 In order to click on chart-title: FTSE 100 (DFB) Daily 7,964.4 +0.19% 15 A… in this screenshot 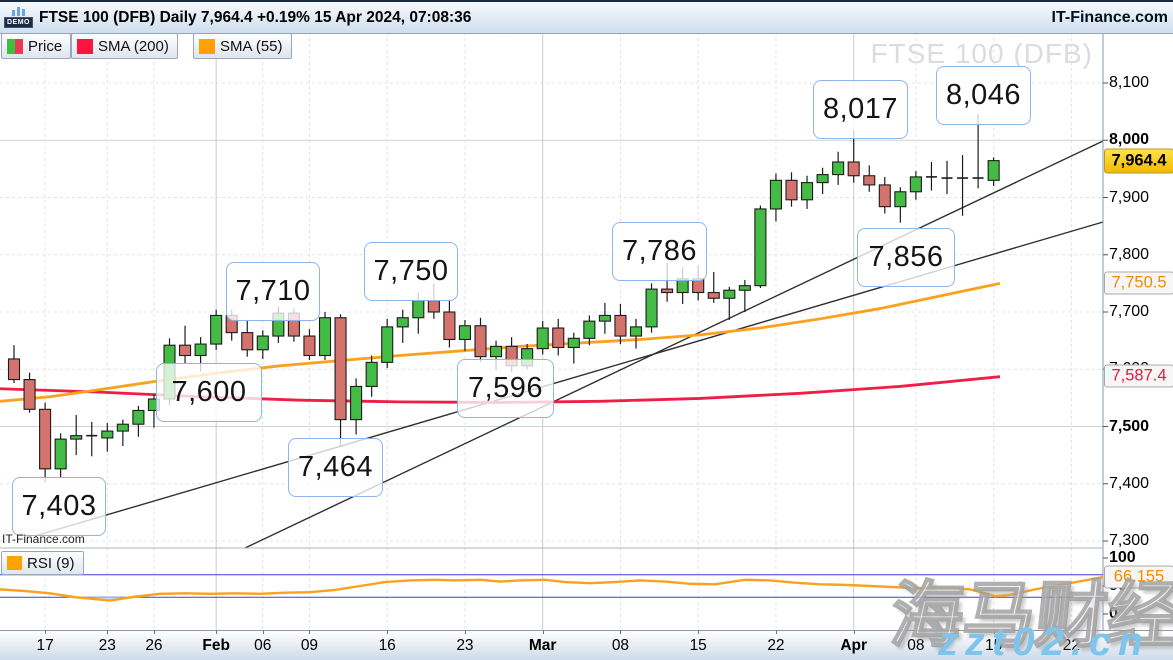, I will do `click(255, 17)`.